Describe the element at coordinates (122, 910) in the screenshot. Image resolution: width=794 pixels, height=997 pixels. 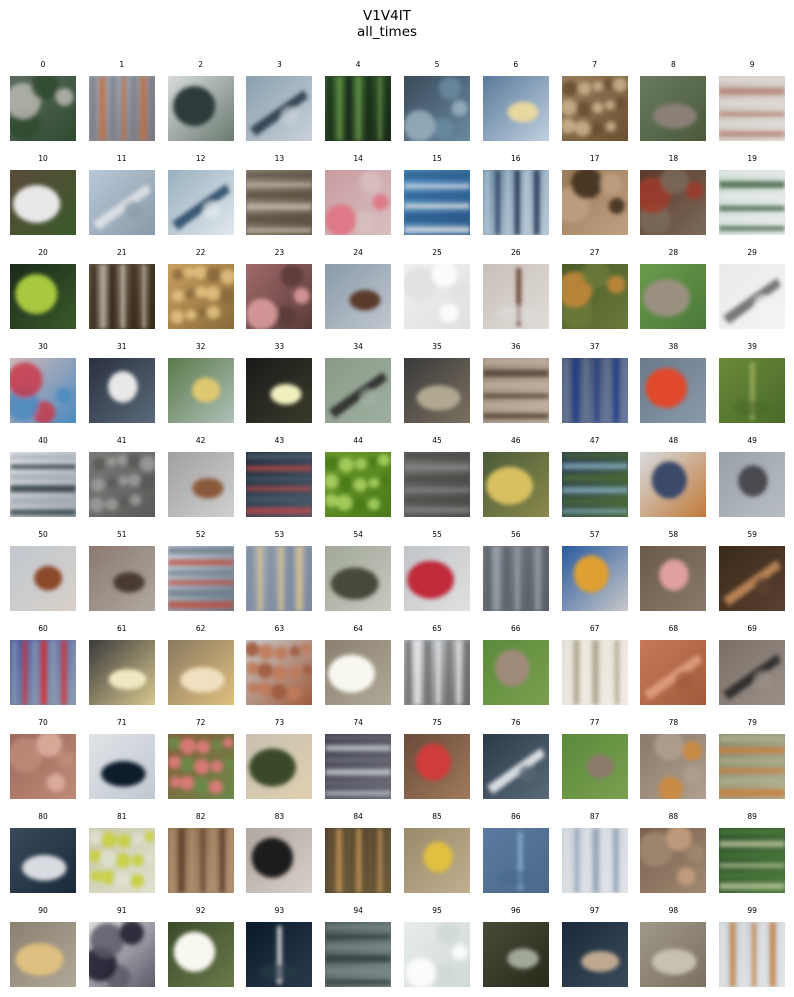
I see `thumbnail-label: 91` at that location.